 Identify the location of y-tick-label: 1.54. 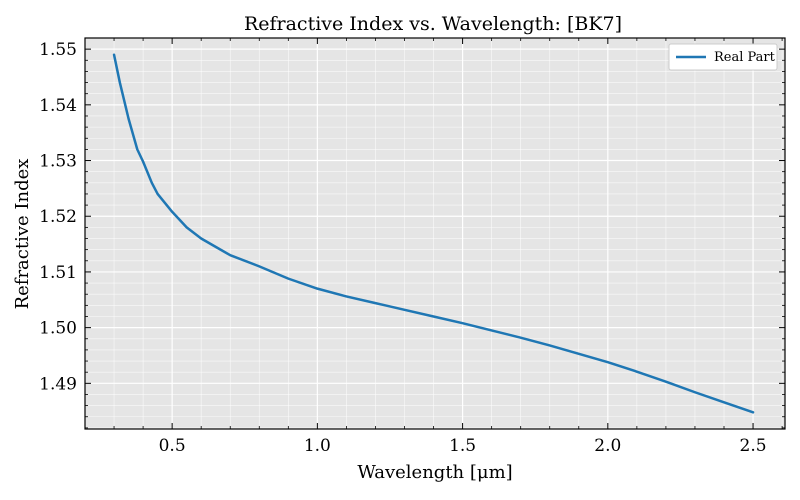
(58, 106).